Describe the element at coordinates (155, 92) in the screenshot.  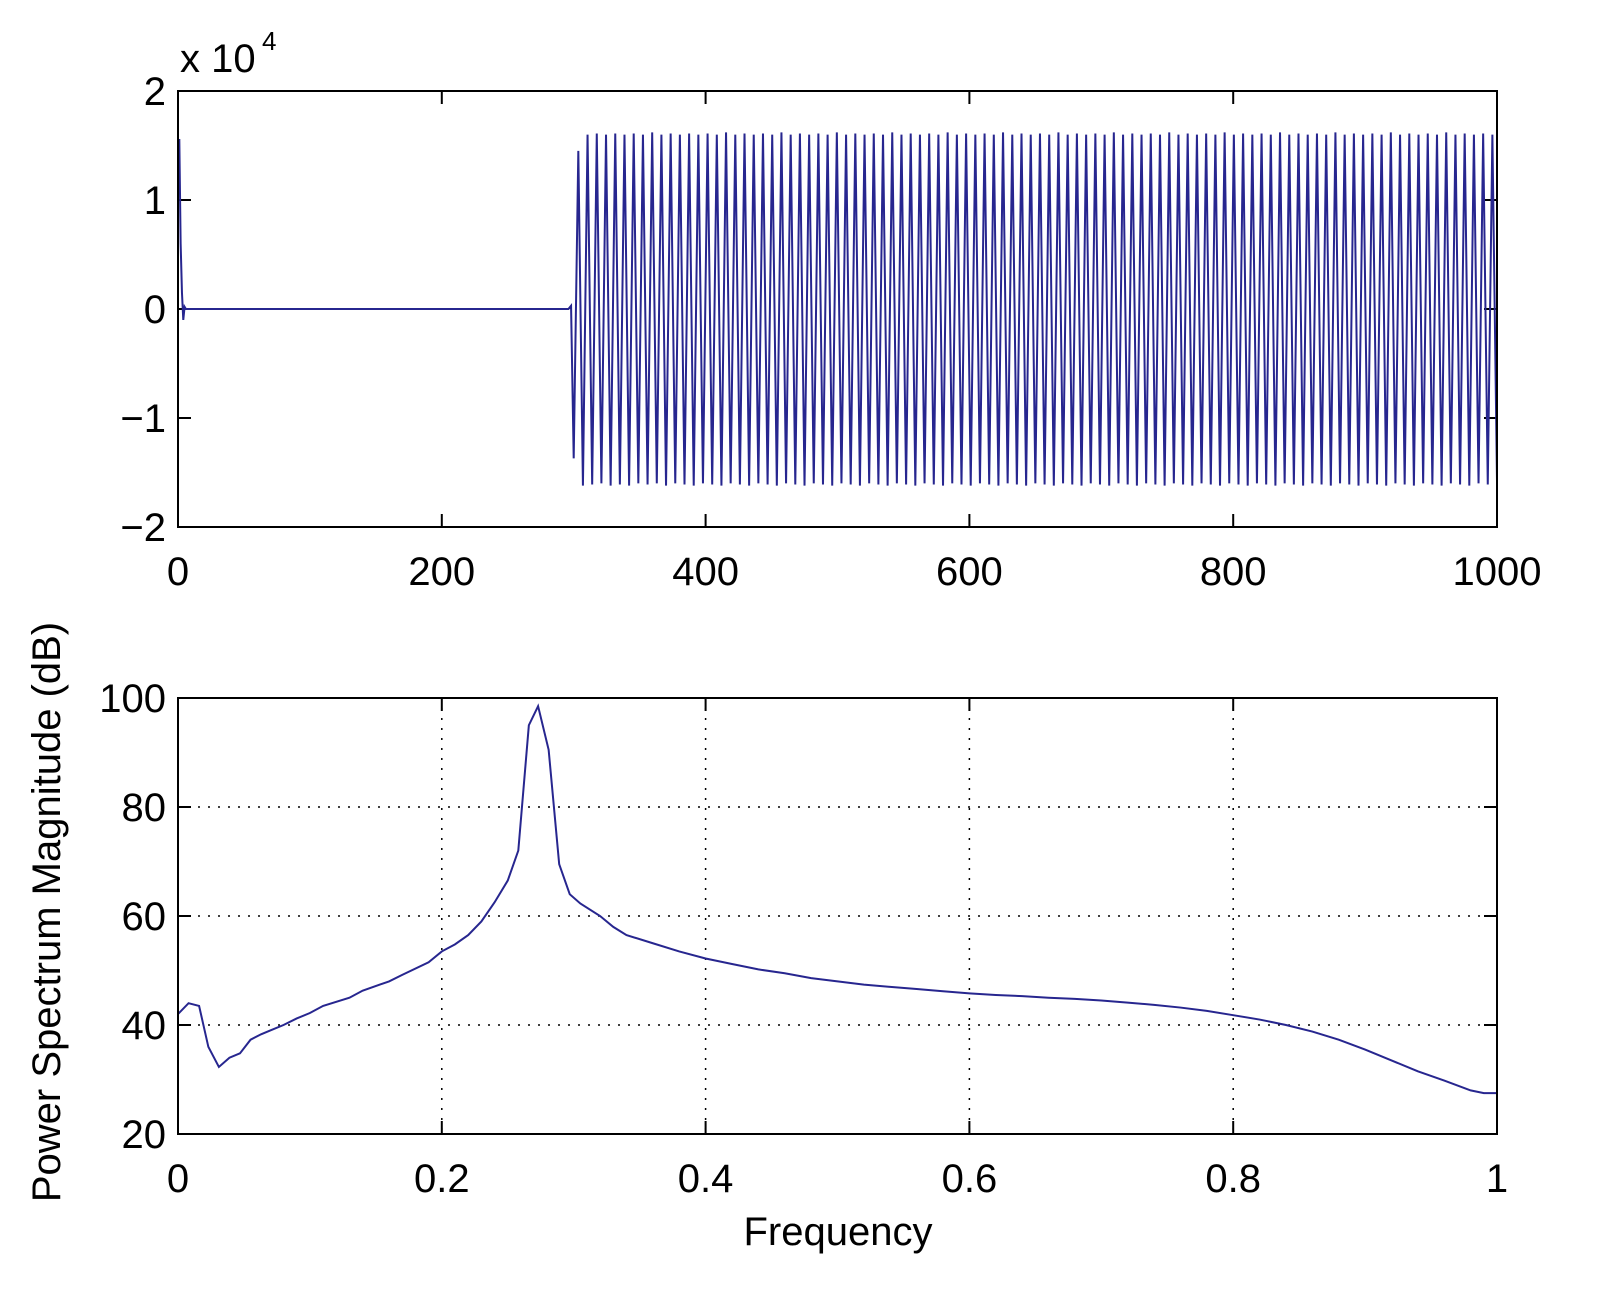
I see `y-tick-label: 2` at that location.